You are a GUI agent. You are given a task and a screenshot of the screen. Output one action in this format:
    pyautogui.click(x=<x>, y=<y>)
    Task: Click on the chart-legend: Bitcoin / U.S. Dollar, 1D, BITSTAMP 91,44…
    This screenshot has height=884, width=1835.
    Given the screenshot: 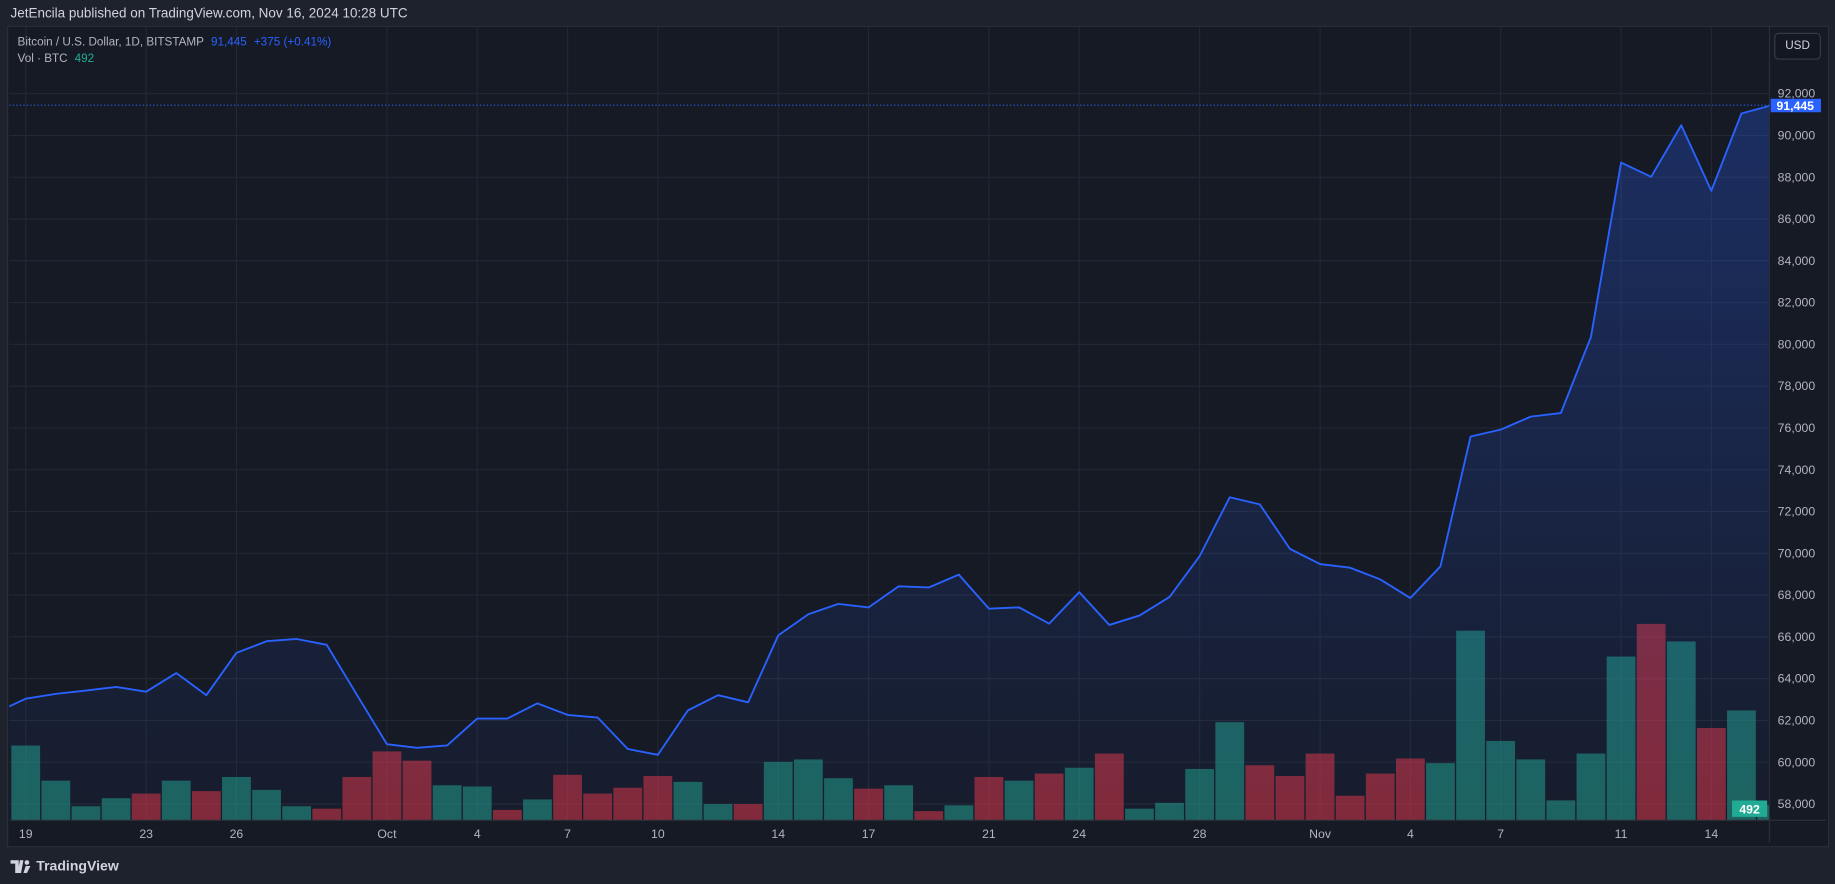 What is the action you would take?
    pyautogui.click(x=175, y=51)
    